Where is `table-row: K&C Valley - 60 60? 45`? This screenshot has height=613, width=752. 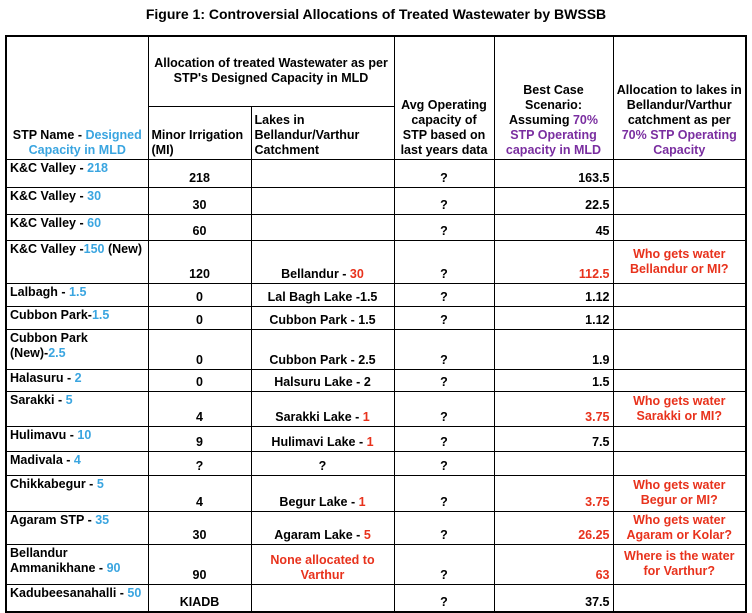 table-row: K&C Valley - 60 60? 45 is located at coordinates (376, 227).